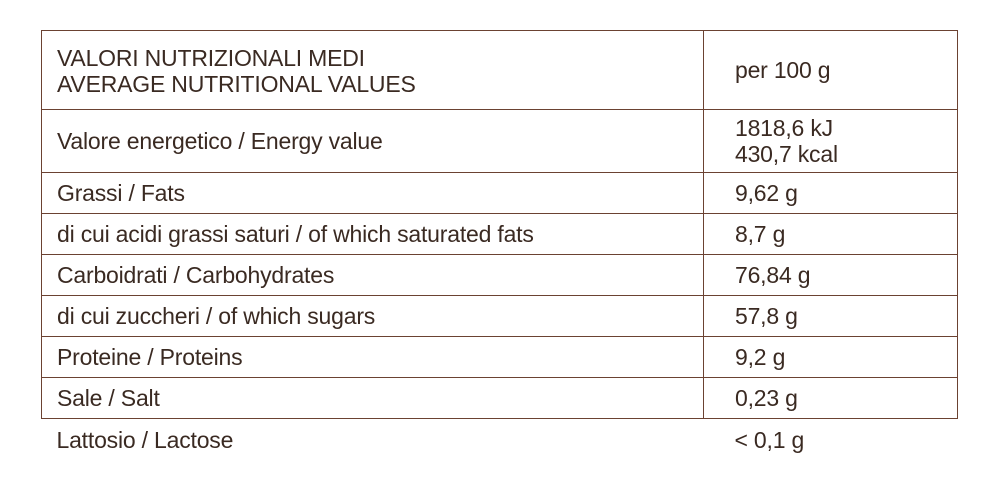 Image resolution: width=1000 pixels, height=500 pixels. I want to click on table-row-sugars: di cui zuccheri / of which sugars 57,8 g, so click(499, 316).